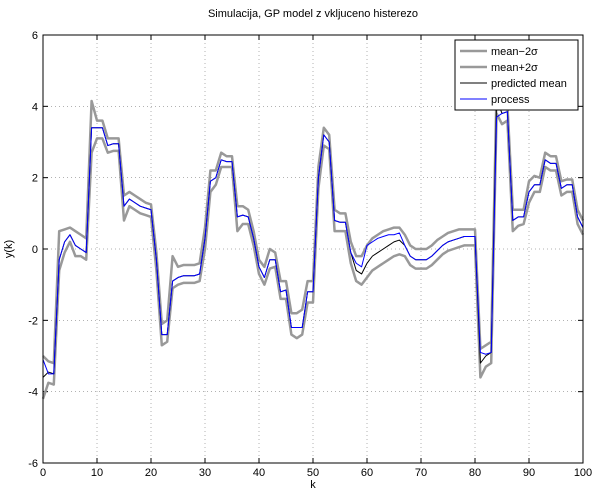  I want to click on y-tick-label: 6, so click(35, 36).